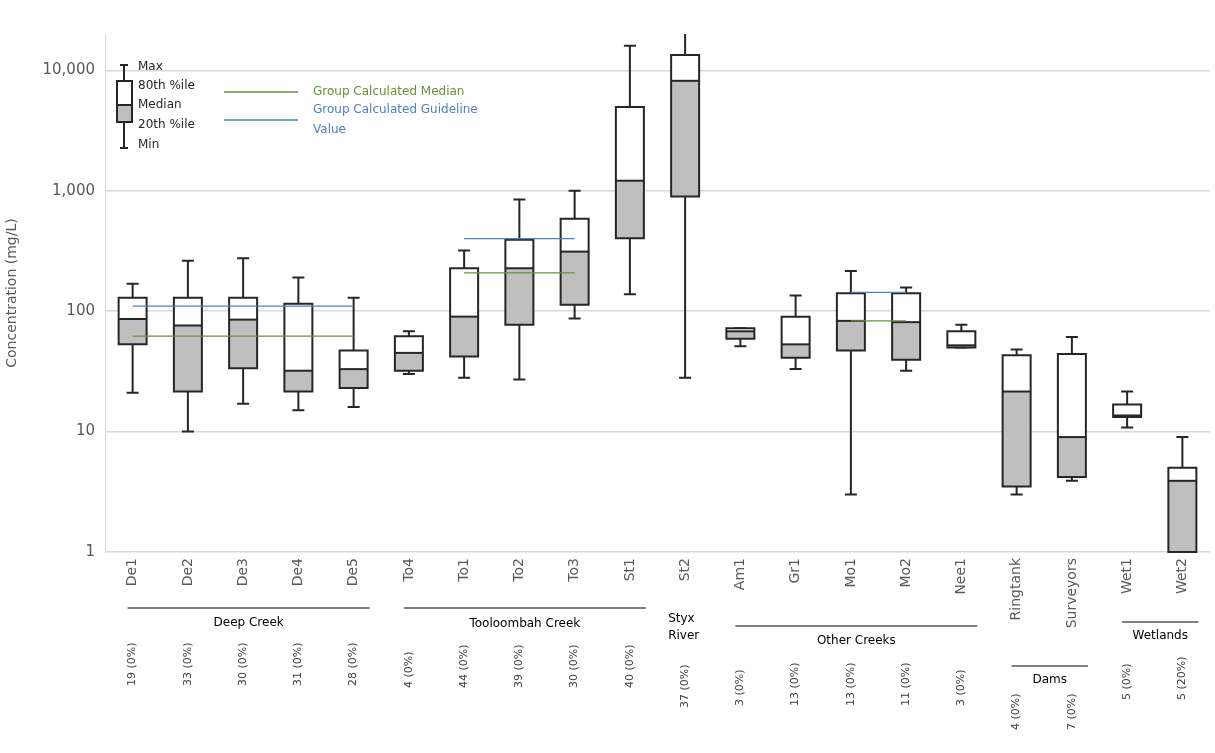 This screenshot has height=753, width=1215. Describe the element at coordinates (80, 310) in the screenshot. I see `y-tick-label: 100` at that location.